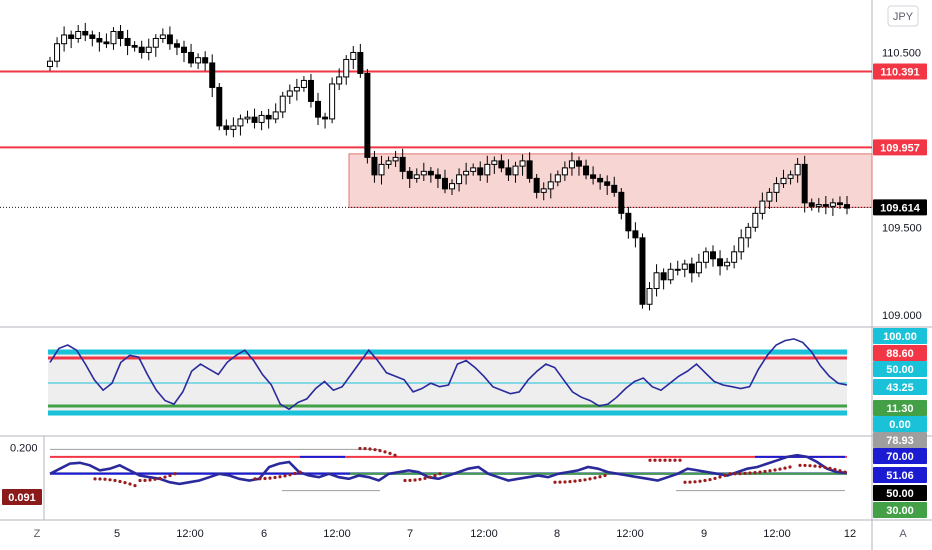 This screenshot has height=550, width=932. Describe the element at coordinates (850, 534) in the screenshot. I see `time-axis-label: 12` at that location.